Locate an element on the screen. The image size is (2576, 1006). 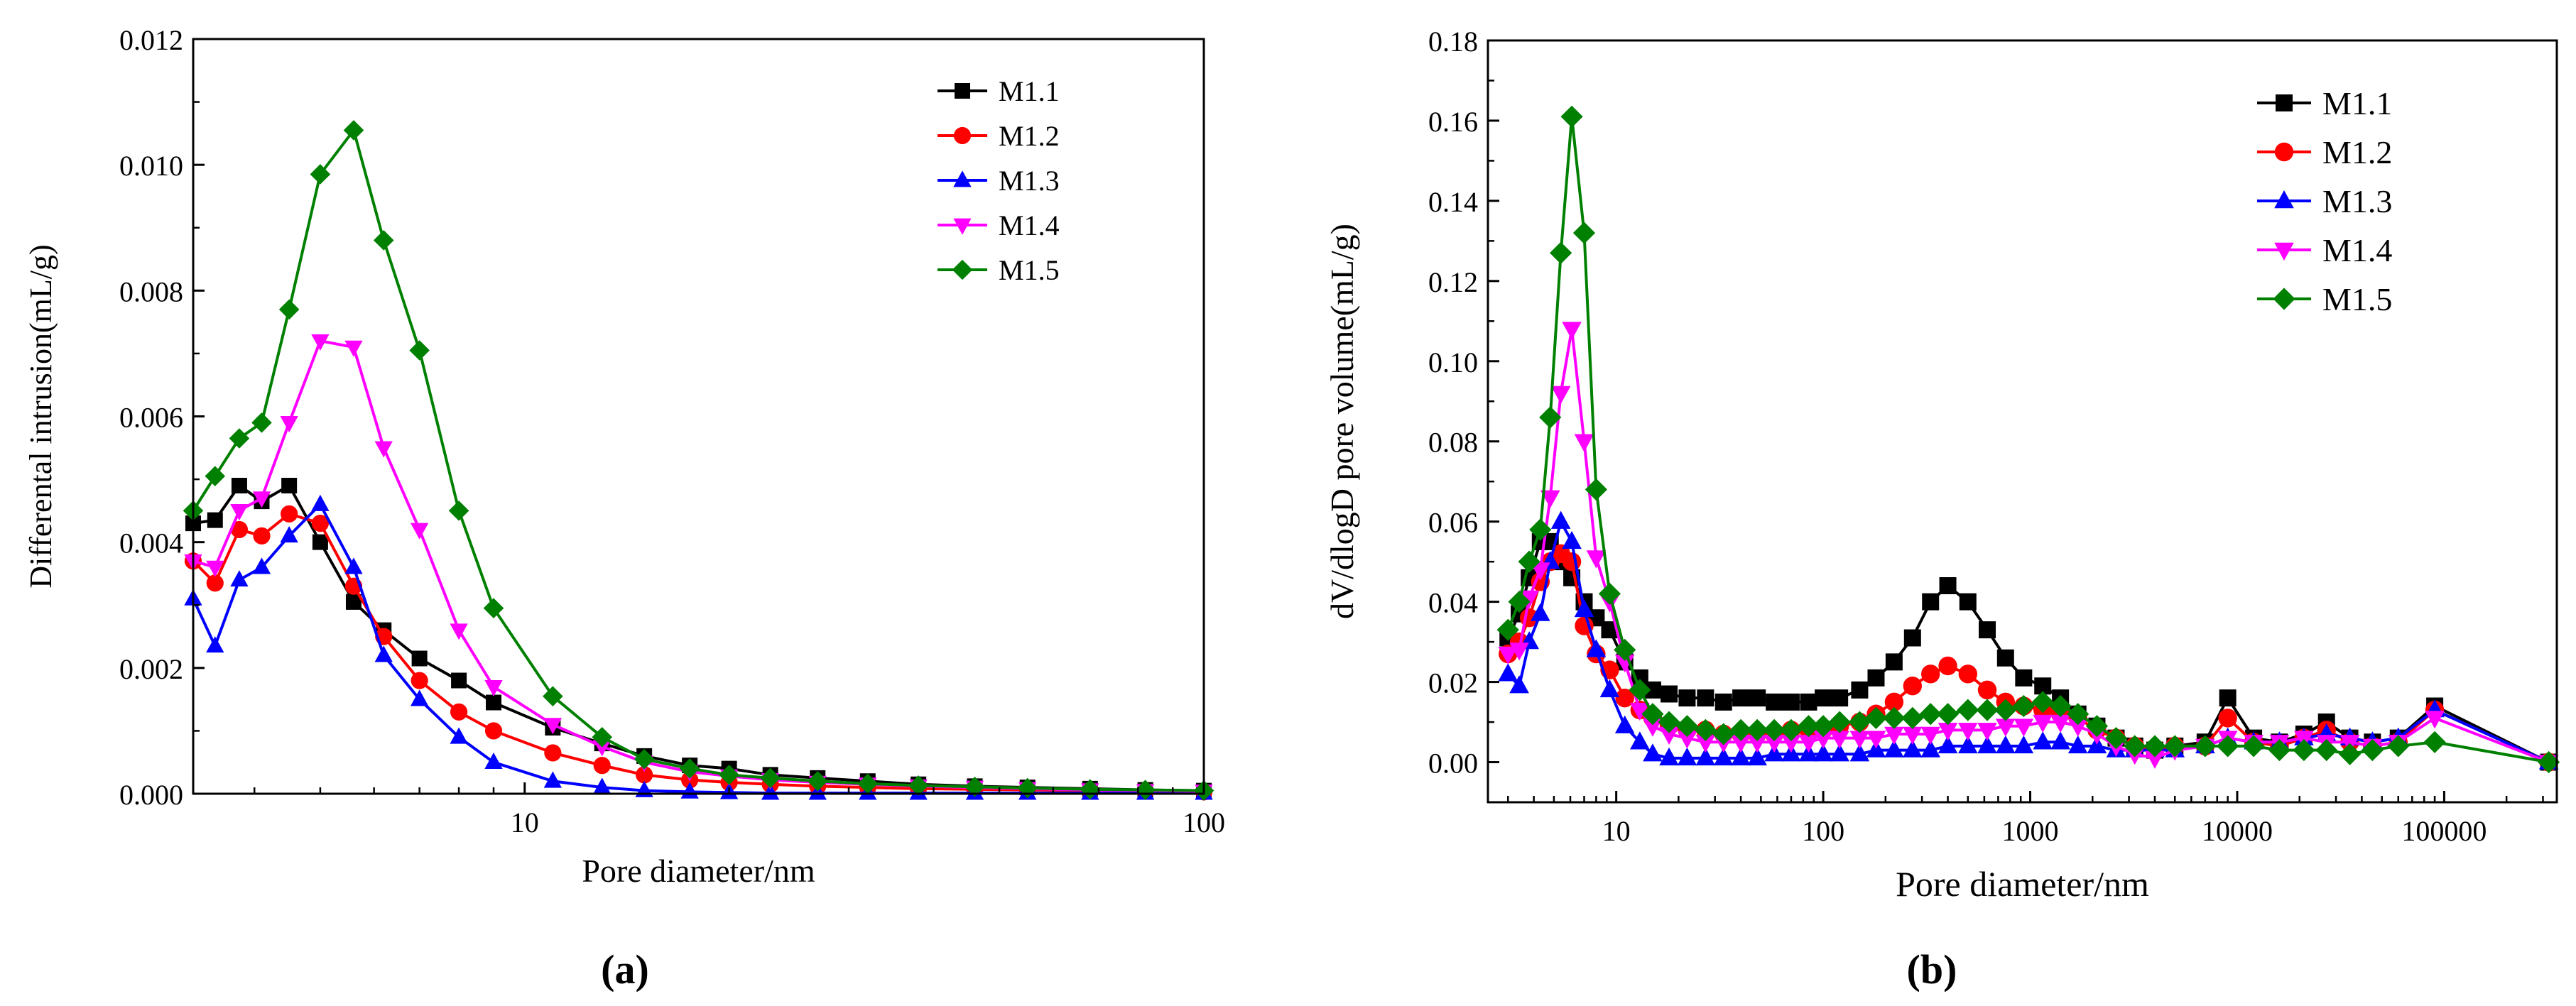
y-tick-label: 0.000 is located at coordinates (151, 795).